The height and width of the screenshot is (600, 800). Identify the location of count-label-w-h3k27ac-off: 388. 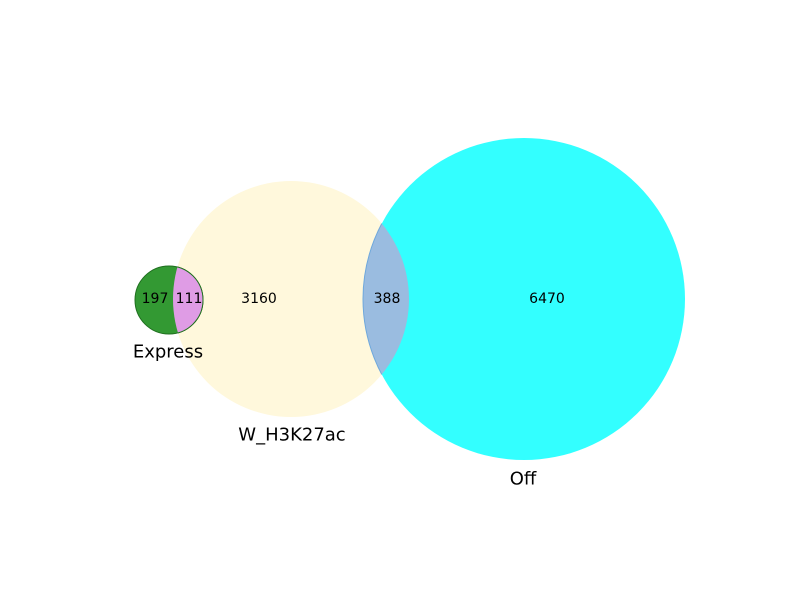
(387, 299).